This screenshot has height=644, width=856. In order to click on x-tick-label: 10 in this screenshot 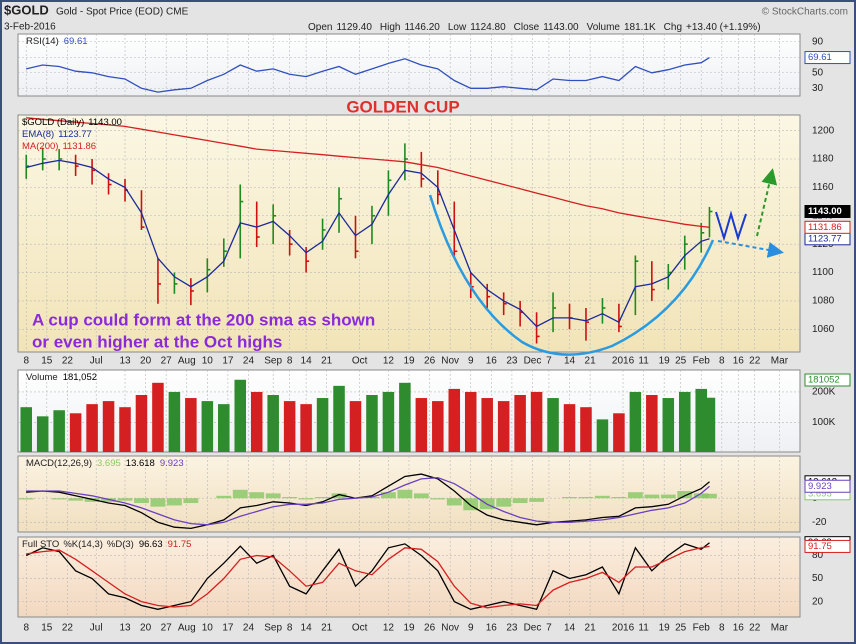, I will do `click(208, 628)`.